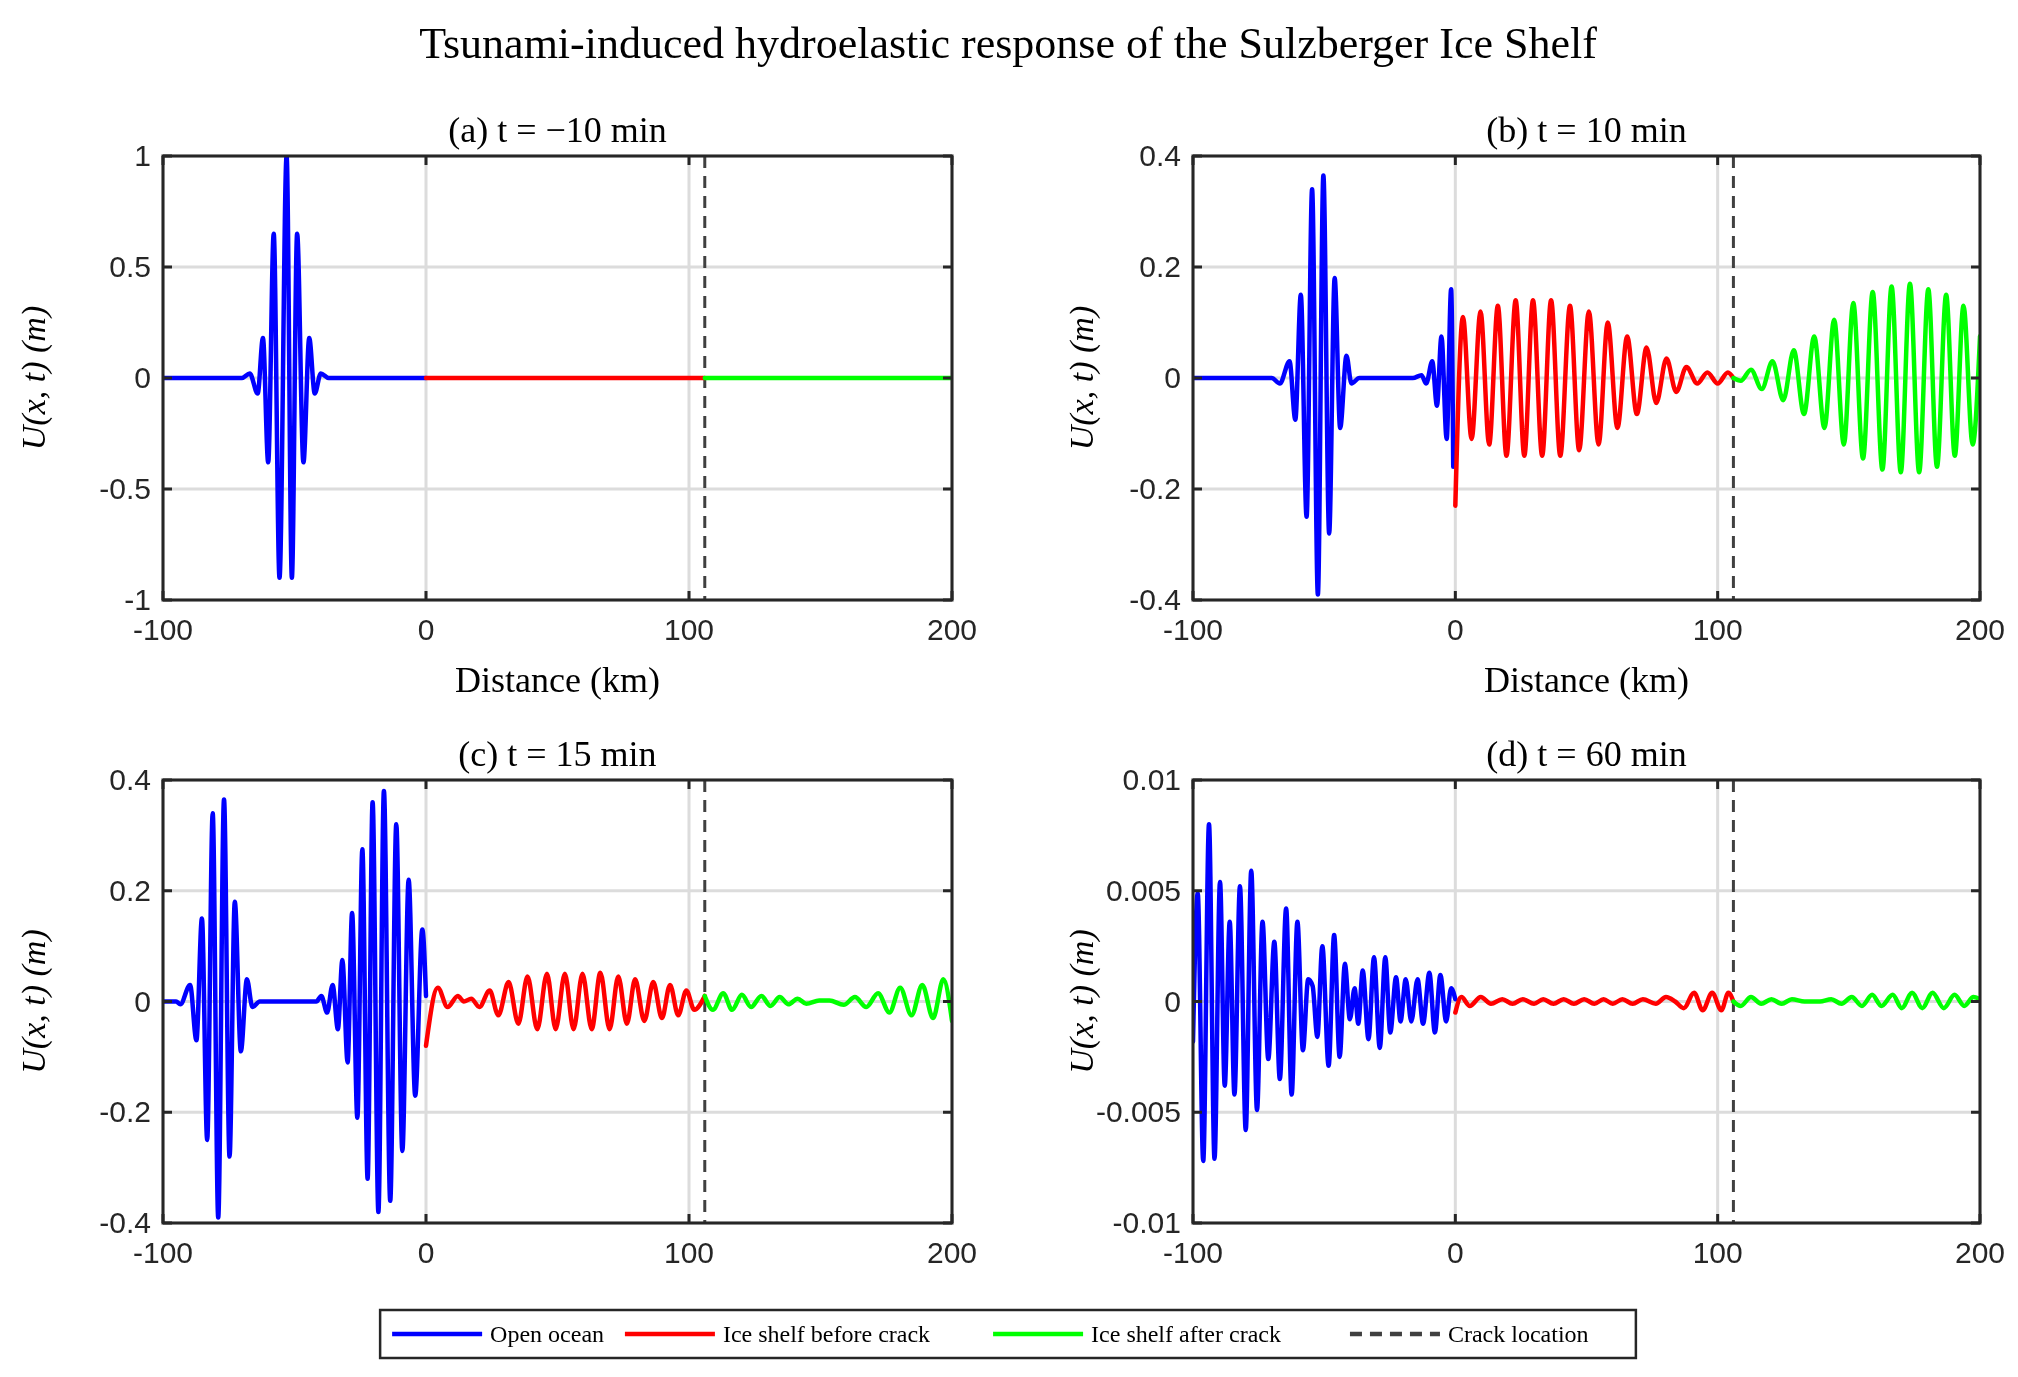  Describe the element at coordinates (547, 1334) in the screenshot. I see `legend-label: Open ocean` at that location.